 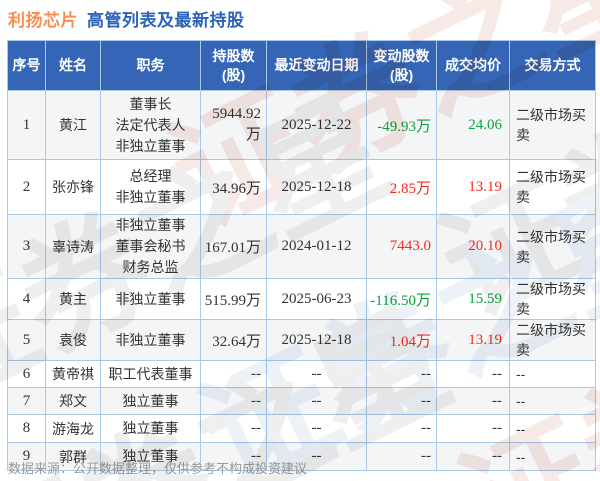 What do you see at coordinates (401, 340) in the screenshot?
I see `cell-share-change: 1.04万` at bounding box center [401, 340].